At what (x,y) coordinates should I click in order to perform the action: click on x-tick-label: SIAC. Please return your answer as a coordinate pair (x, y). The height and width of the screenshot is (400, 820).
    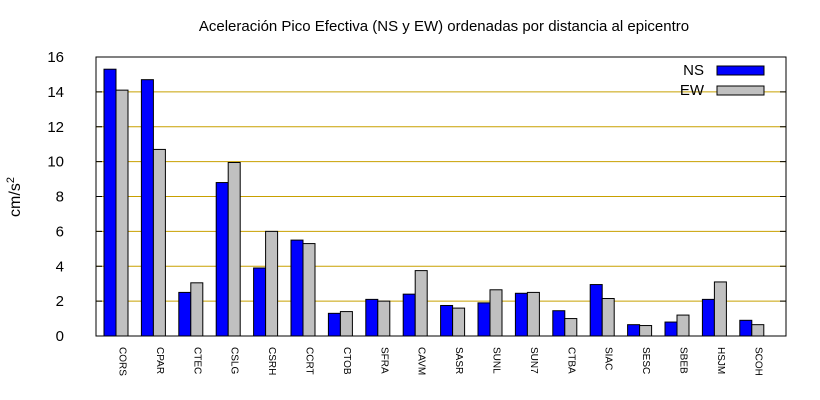
    Looking at the image, I should click on (608, 358).